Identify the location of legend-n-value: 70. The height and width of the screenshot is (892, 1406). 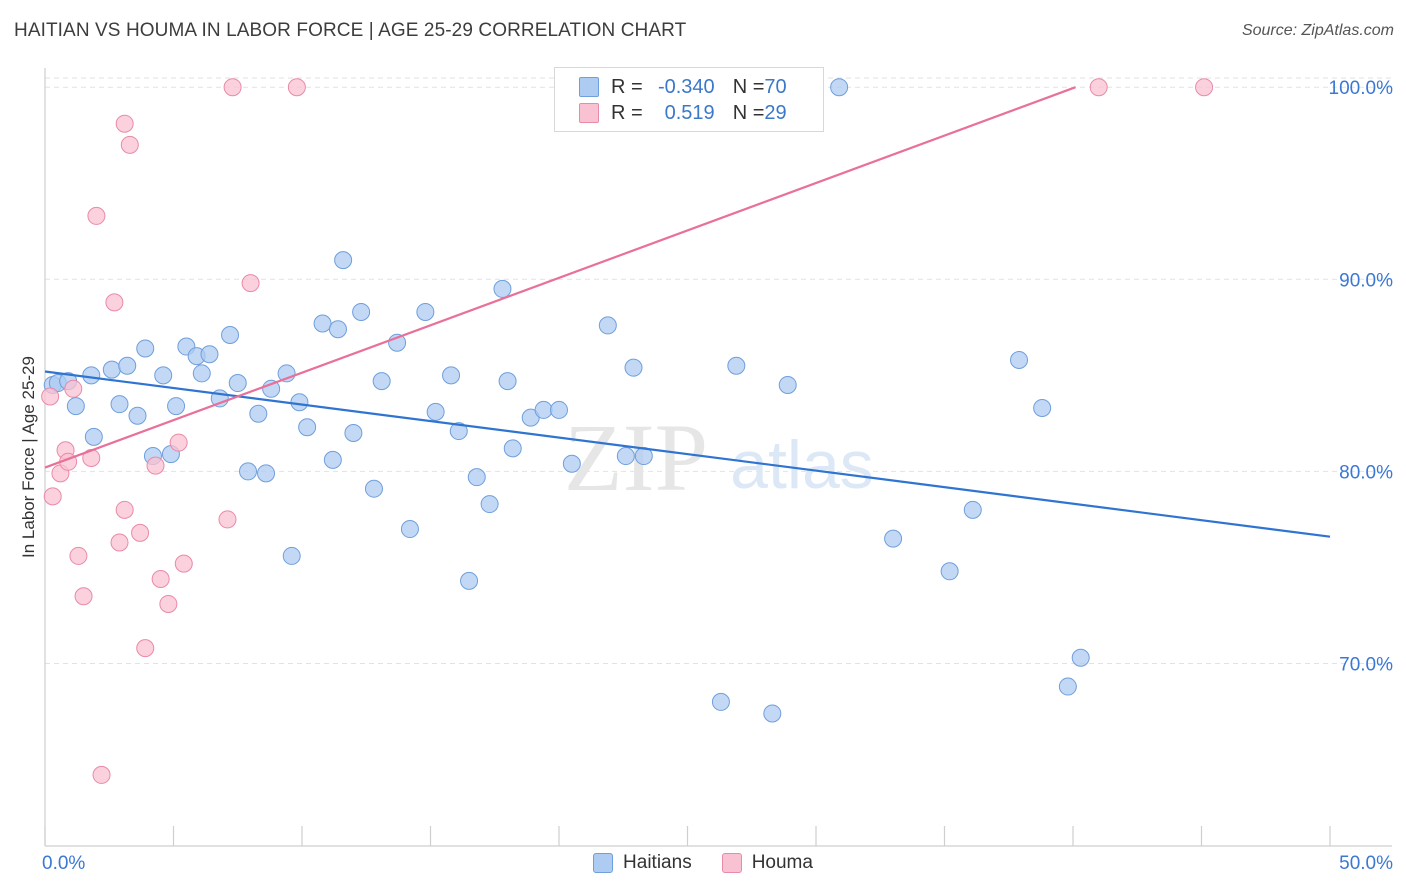
(775, 86).